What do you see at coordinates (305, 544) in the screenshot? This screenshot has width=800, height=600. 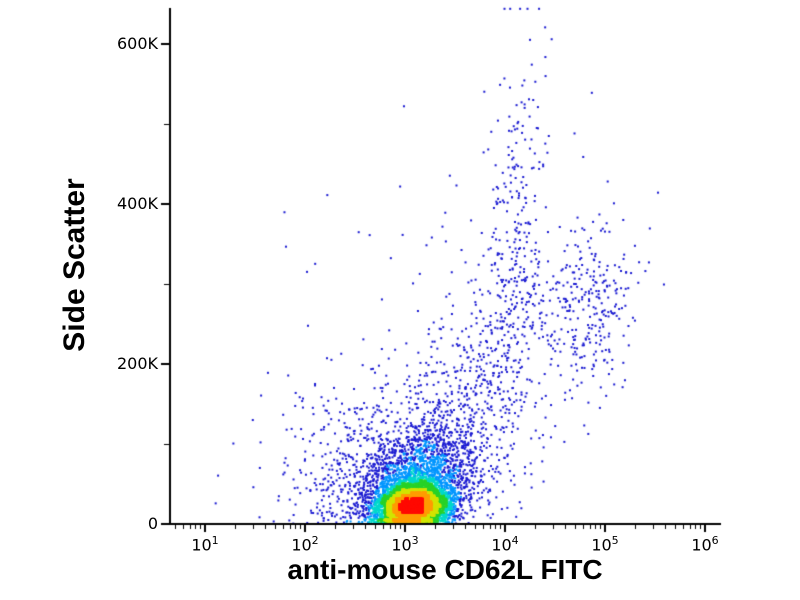 I see `x-tick-label: 102` at bounding box center [305, 544].